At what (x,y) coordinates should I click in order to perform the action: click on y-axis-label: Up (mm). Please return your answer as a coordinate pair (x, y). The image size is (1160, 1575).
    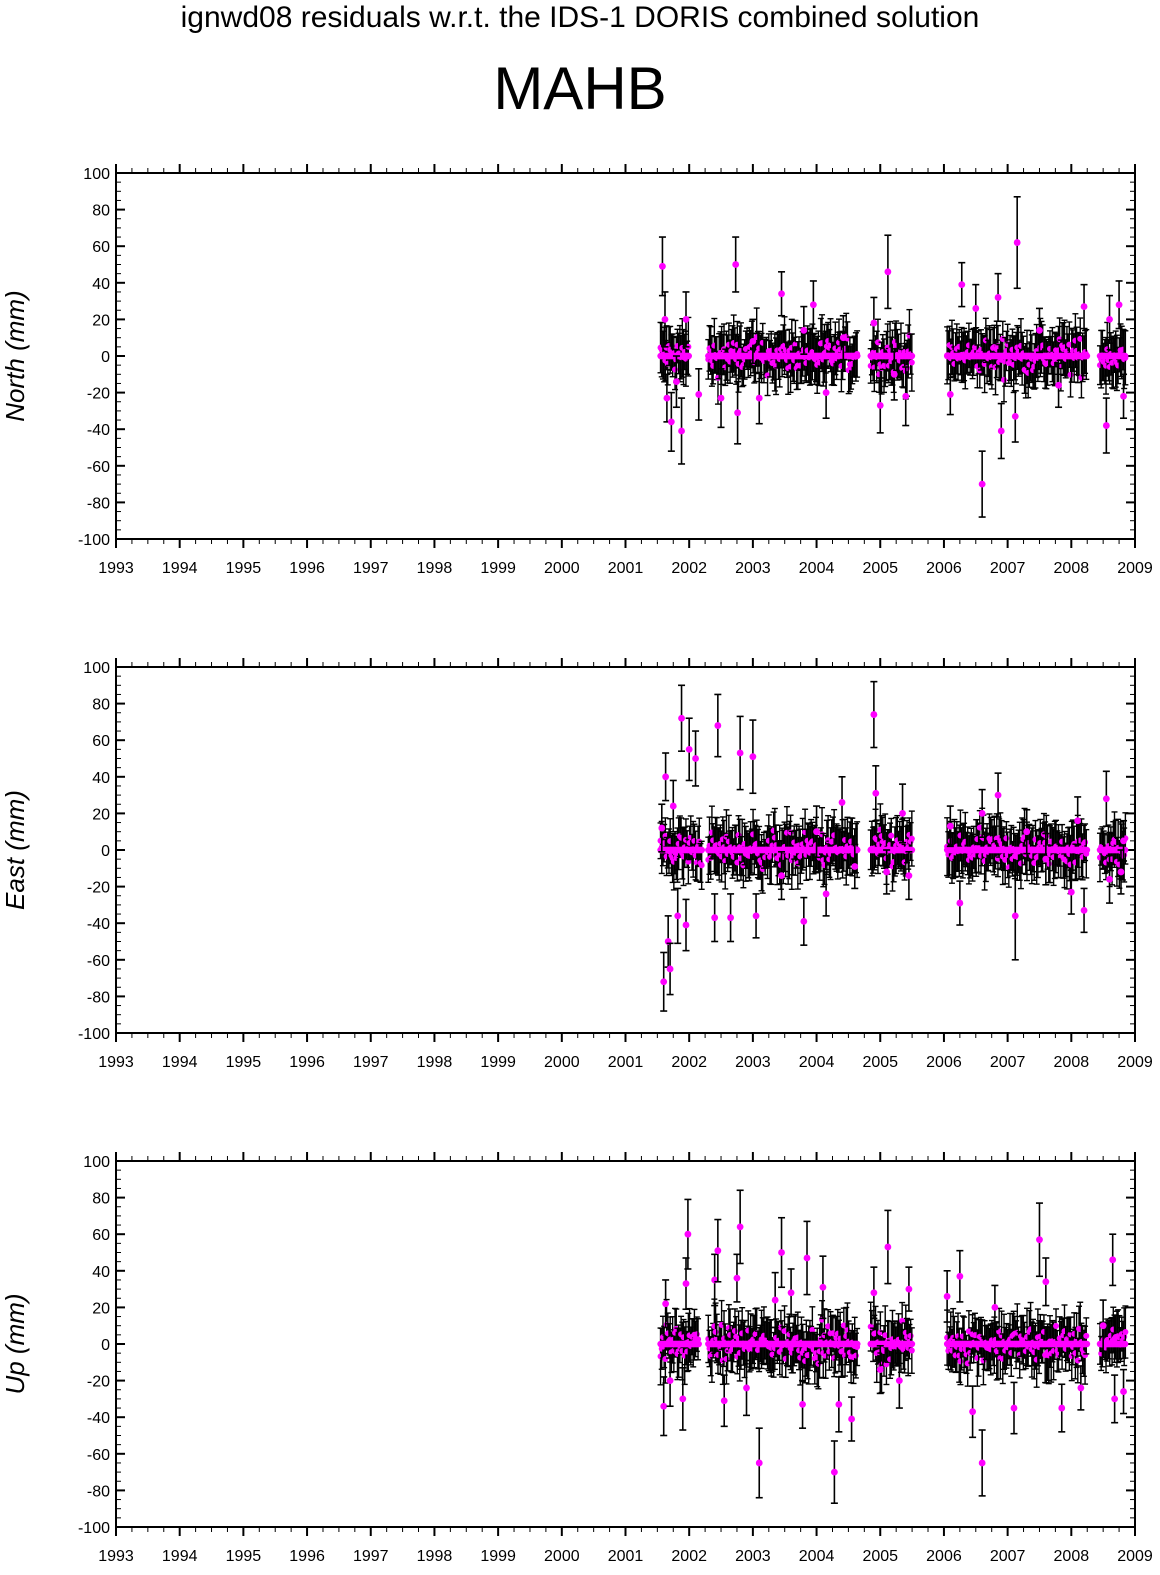
    Looking at the image, I should click on (15, 1343).